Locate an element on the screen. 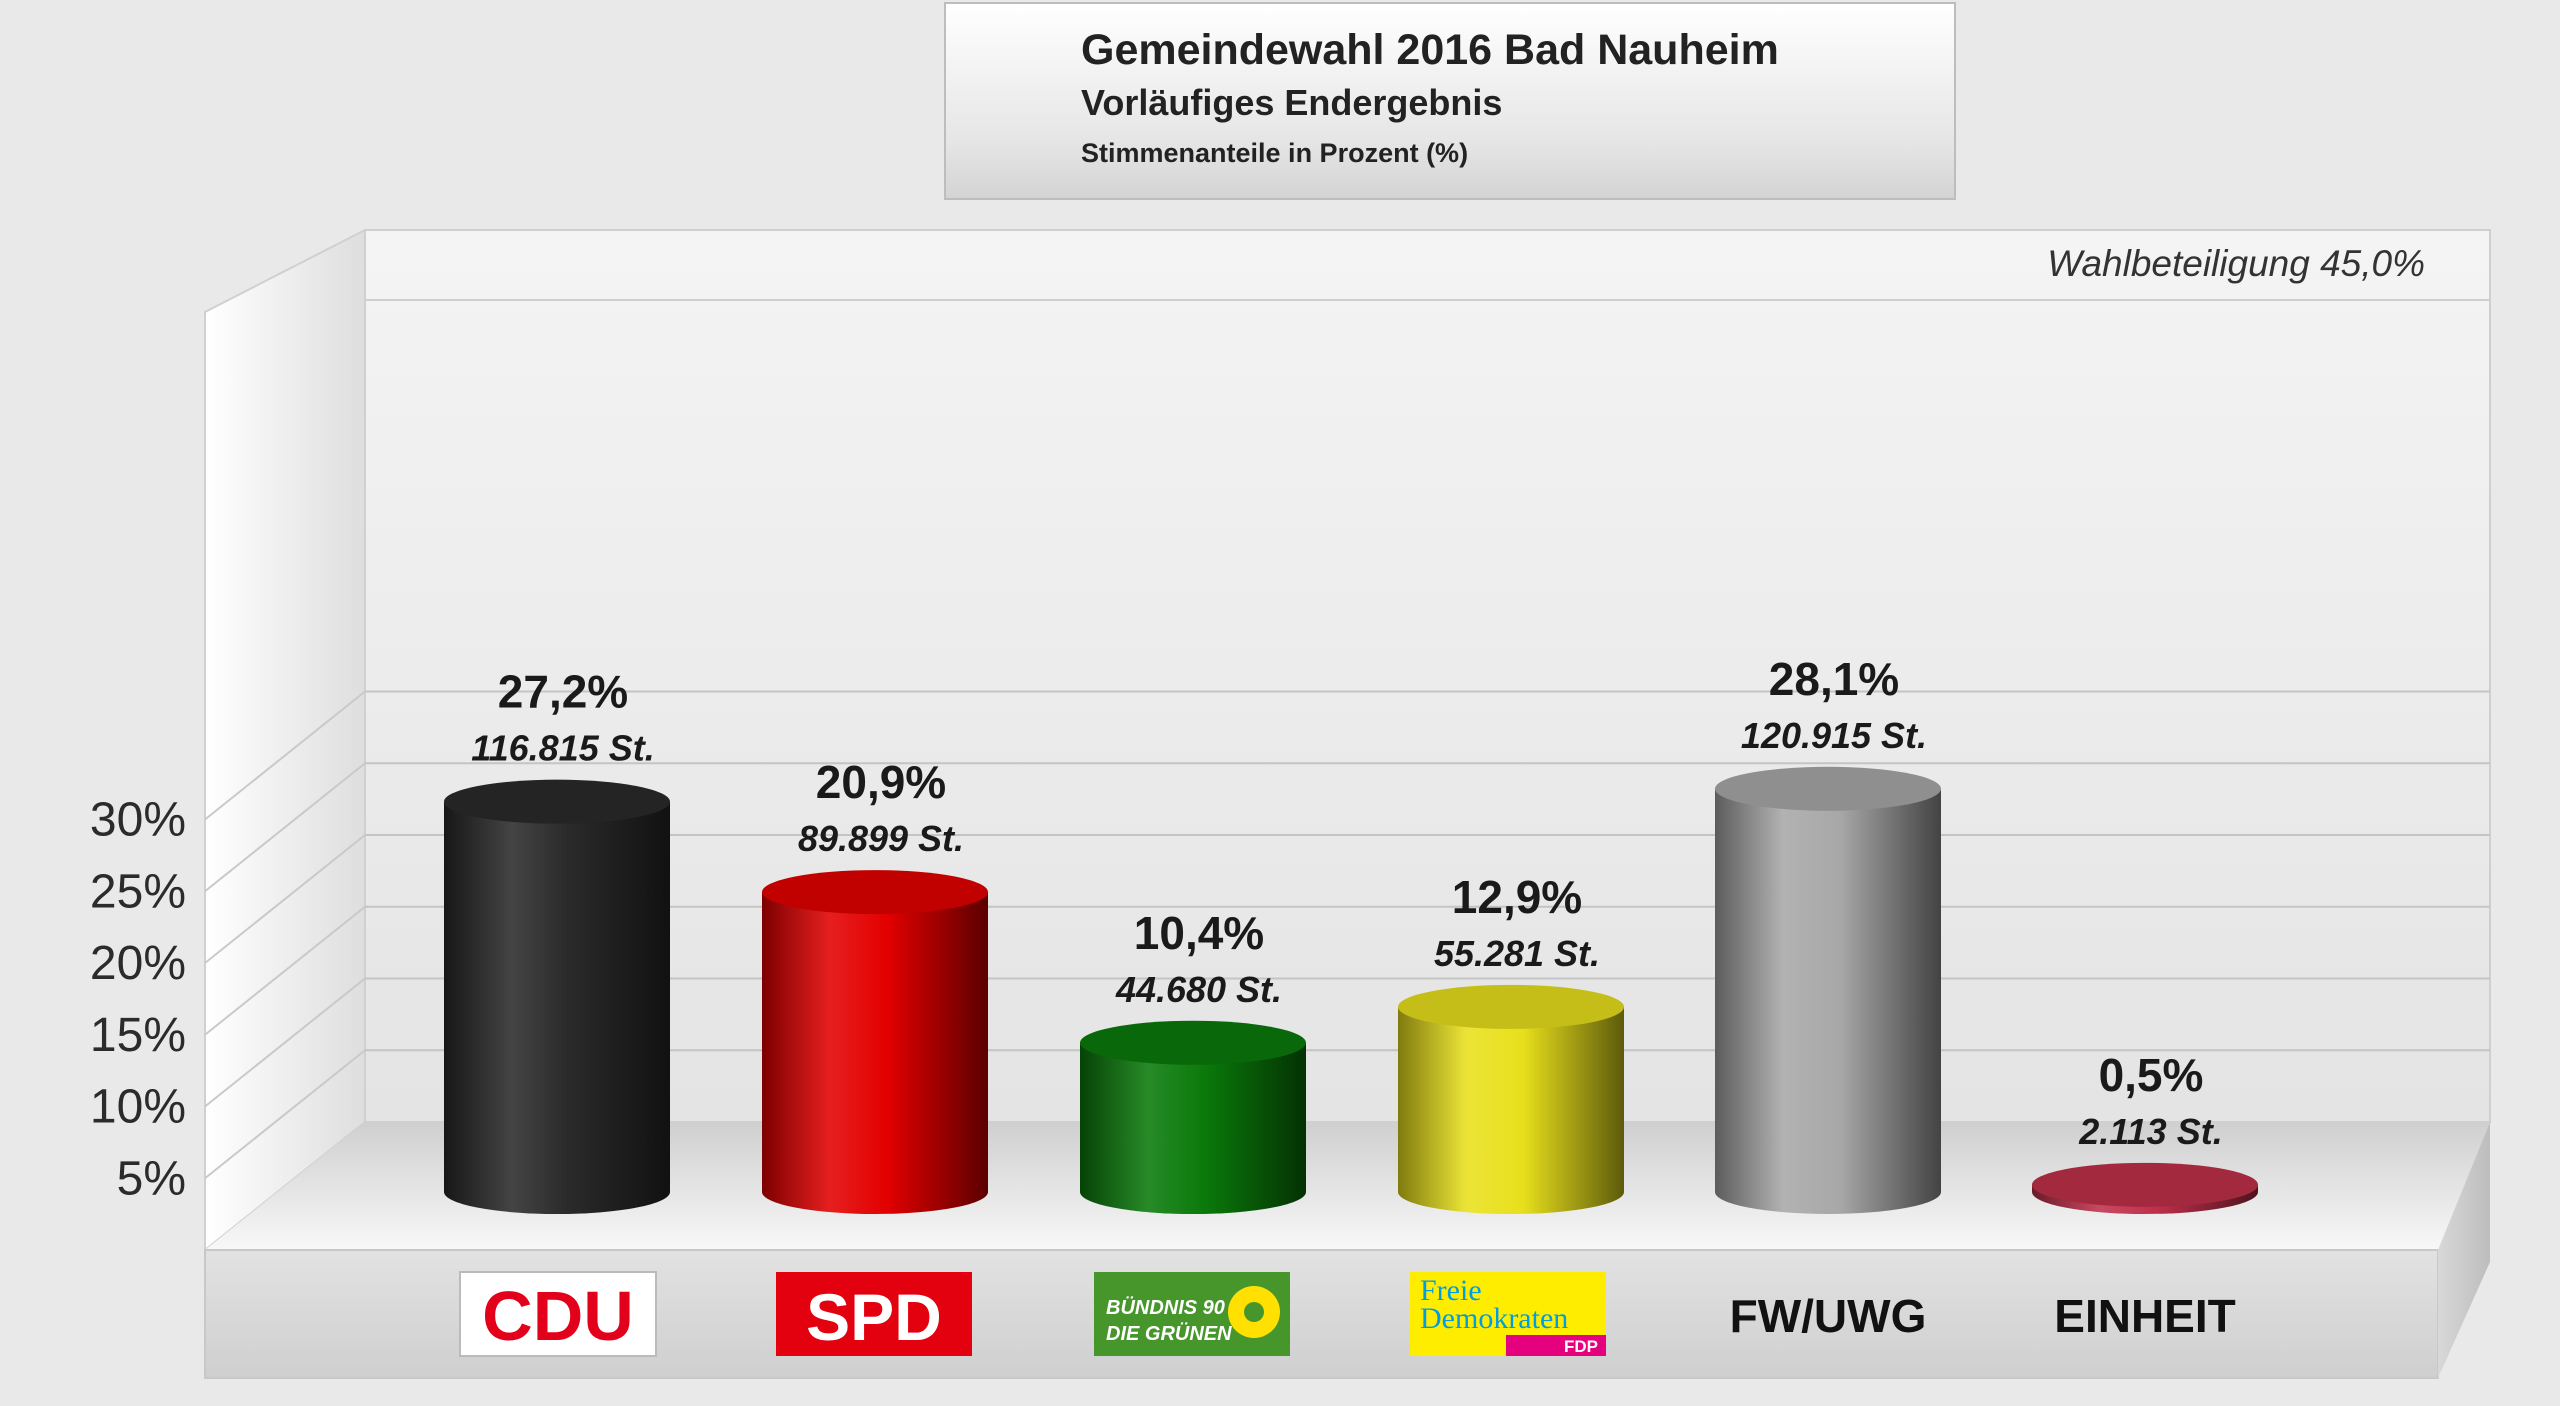 The width and height of the screenshot is (2560, 1406). value-label: 0,5% is located at coordinates (2151, 1075).